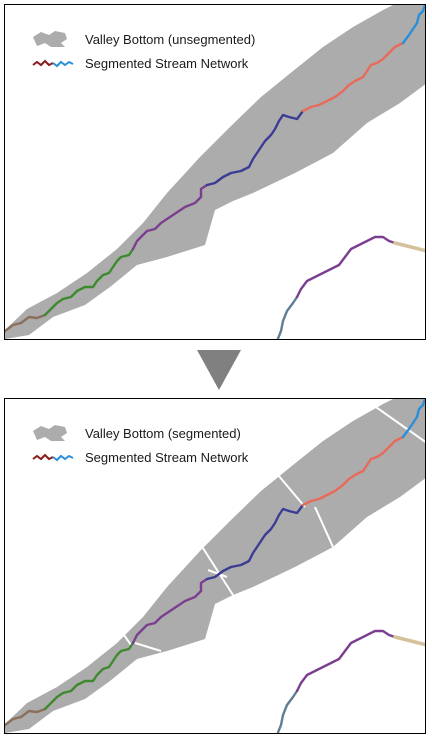  Describe the element at coordinates (219, 370) in the screenshot. I see `down-arrow-icon` at that location.